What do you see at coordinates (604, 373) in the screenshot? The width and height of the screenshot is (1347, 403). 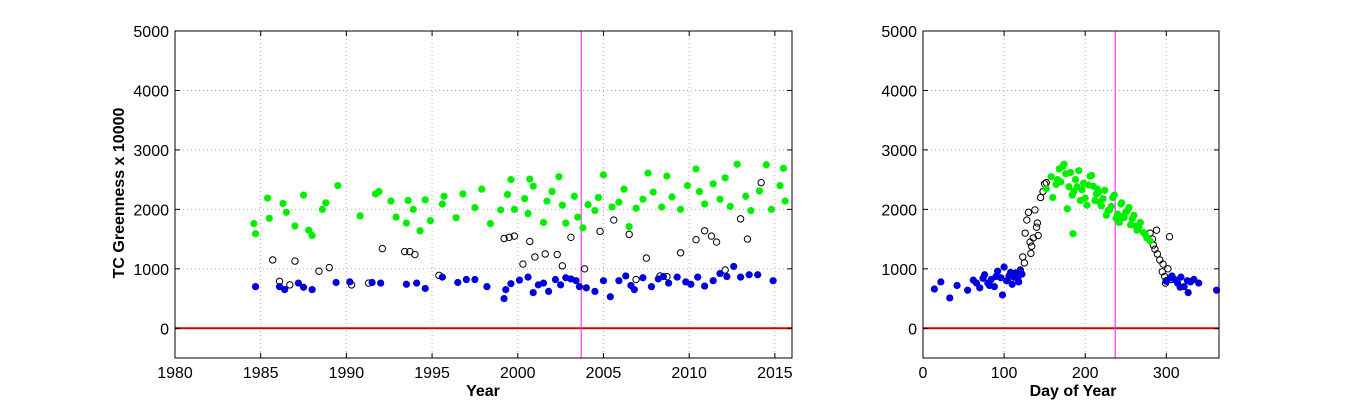 I see `x-tick-label: 2005` at bounding box center [604, 373].